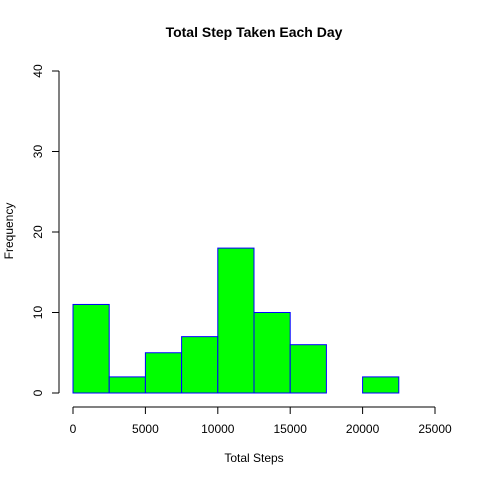 The image size is (480, 480). I want to click on x-tick-label: 5000, so click(145, 429).